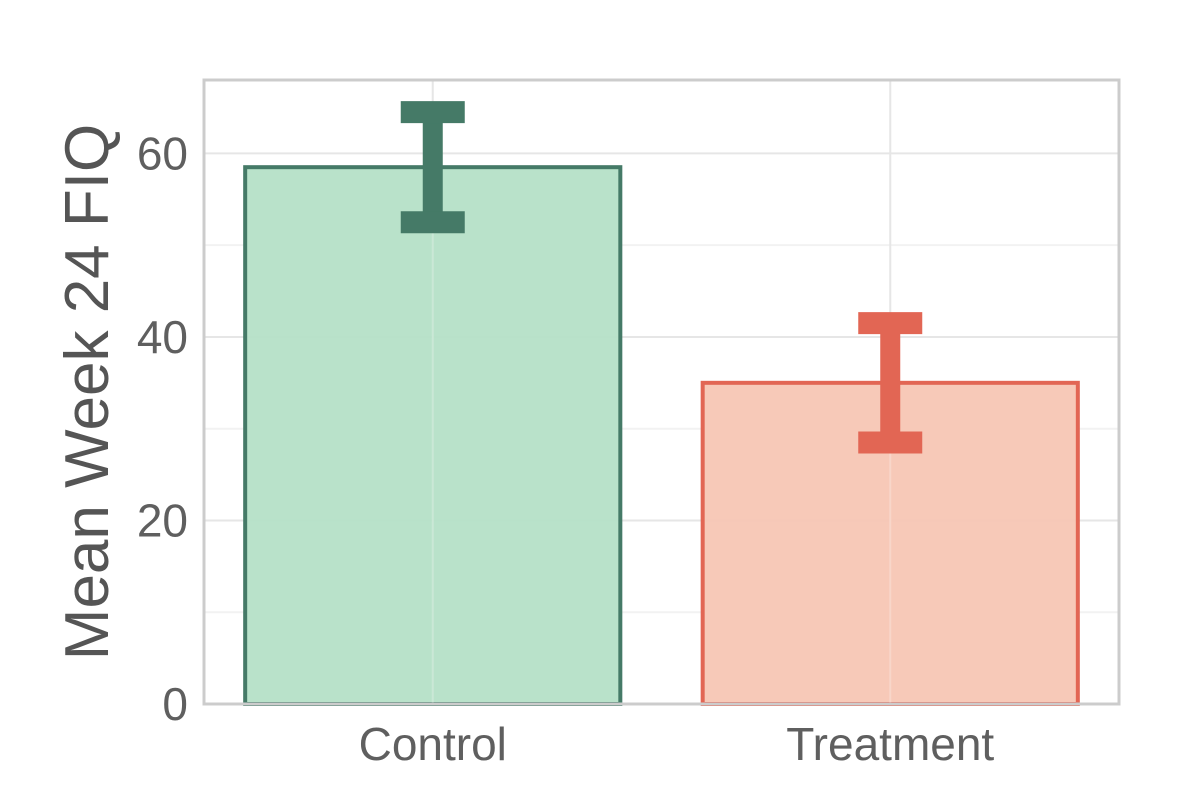  Describe the element at coordinates (87, 392) in the screenshot. I see `y-axis-title: Mean Week 24 FIQ` at that location.